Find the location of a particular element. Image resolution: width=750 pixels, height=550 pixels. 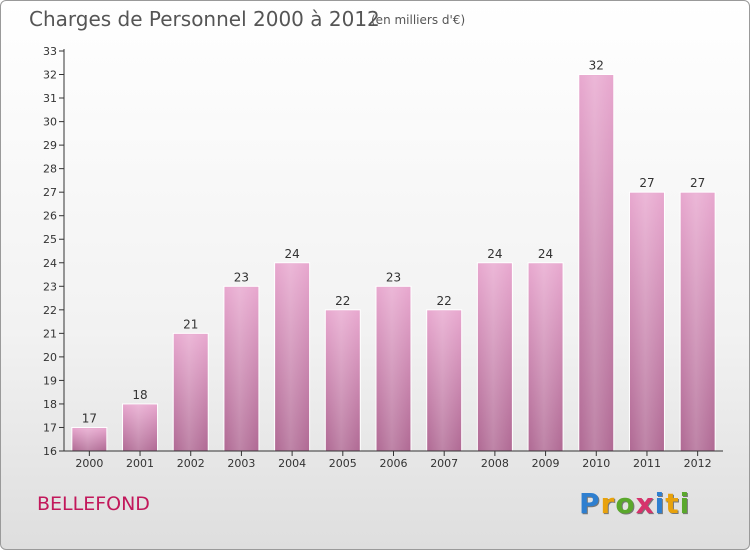

y-tick-label: 28 is located at coordinates (50, 169).